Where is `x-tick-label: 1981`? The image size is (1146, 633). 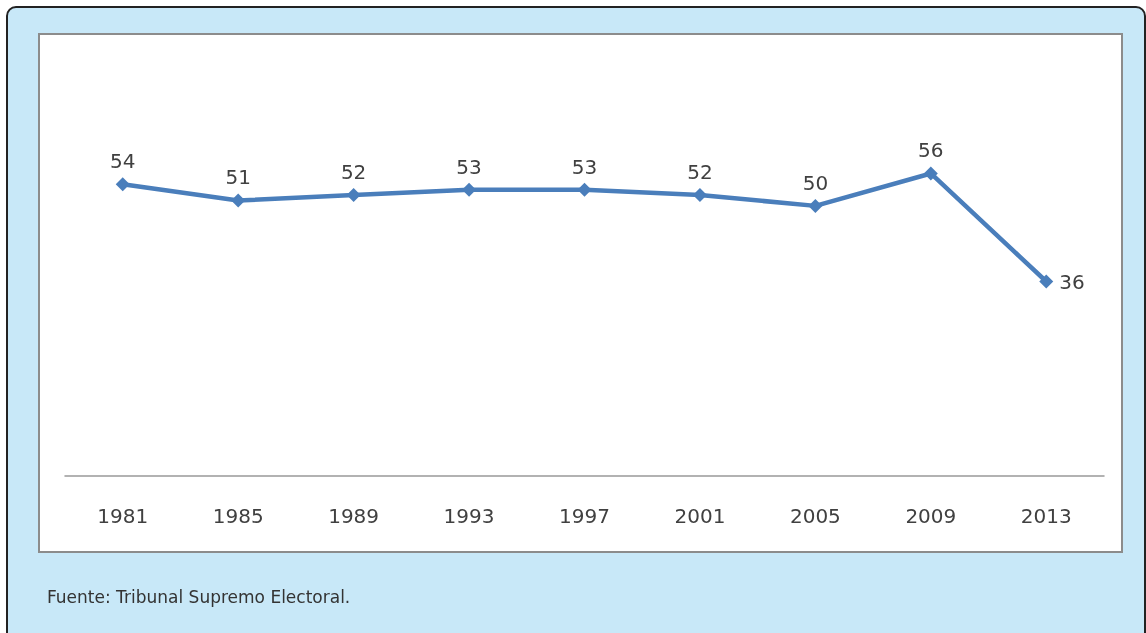
x-tick-label: 1981 is located at coordinates (123, 516).